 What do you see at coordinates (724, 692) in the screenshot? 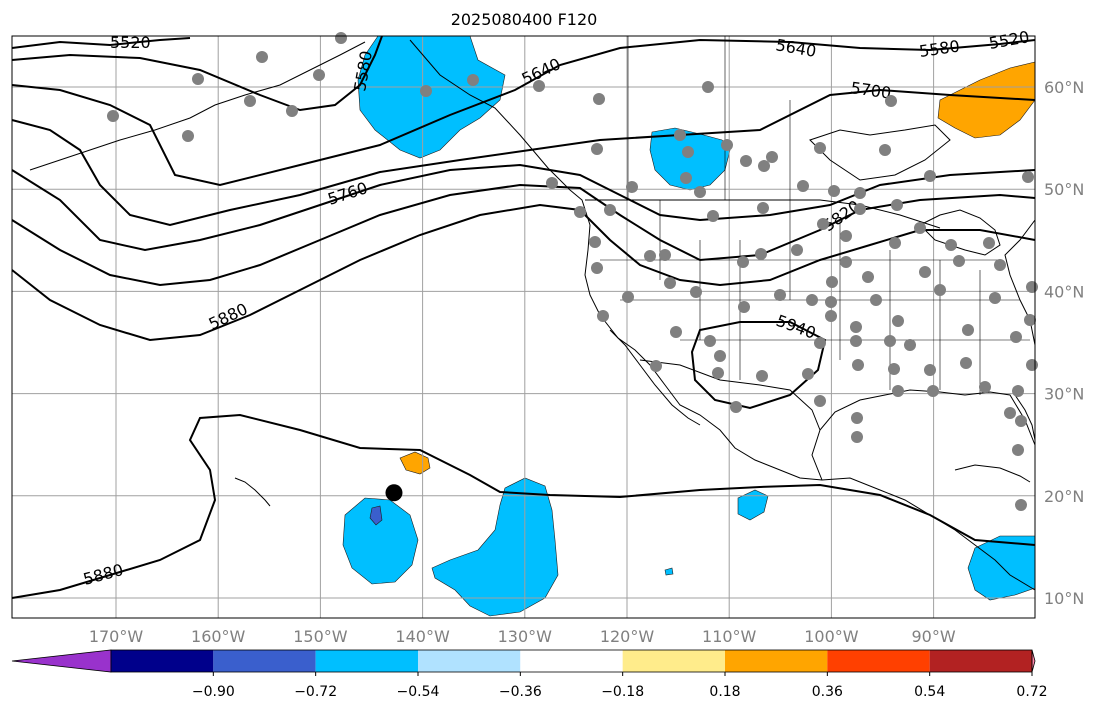
I see `colorbar-label: 0.18` at bounding box center [724, 692].